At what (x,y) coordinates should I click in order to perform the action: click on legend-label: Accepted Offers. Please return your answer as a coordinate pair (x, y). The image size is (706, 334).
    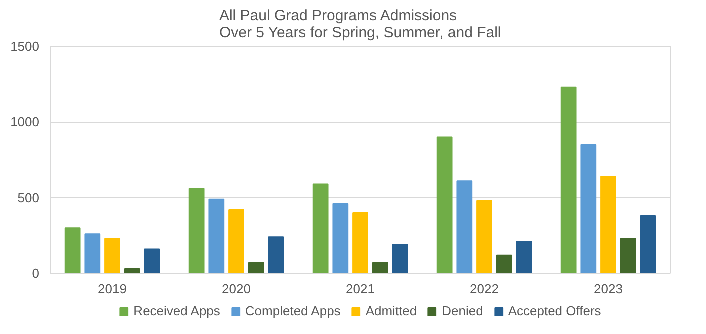
    Looking at the image, I should click on (555, 311).